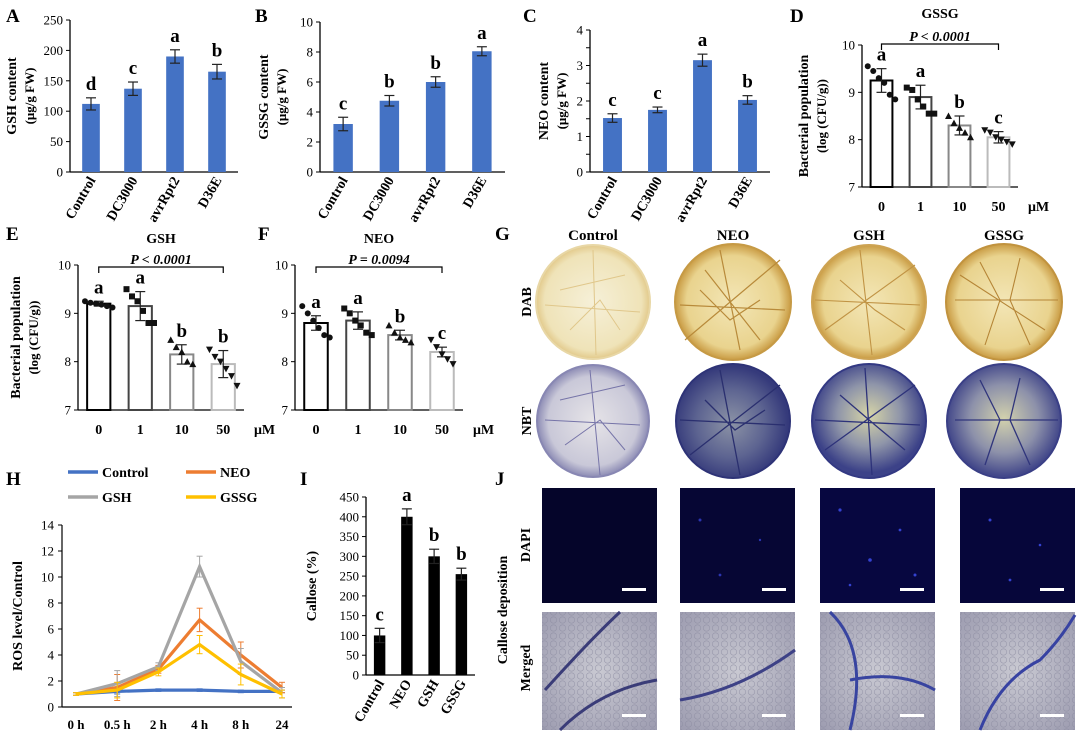 This screenshot has height=735, width=1080. I want to click on chart-title: NEO, so click(379, 239).